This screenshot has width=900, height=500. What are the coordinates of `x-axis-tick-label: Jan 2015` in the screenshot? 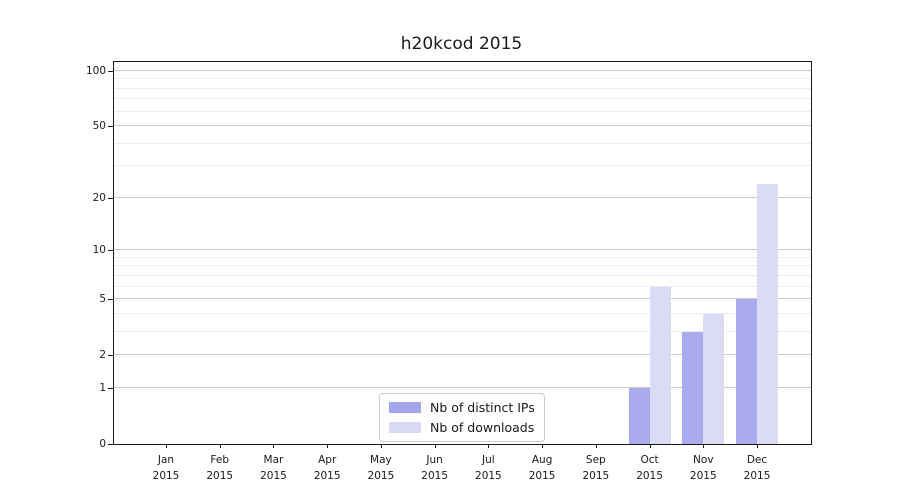 It's located at (166, 468).